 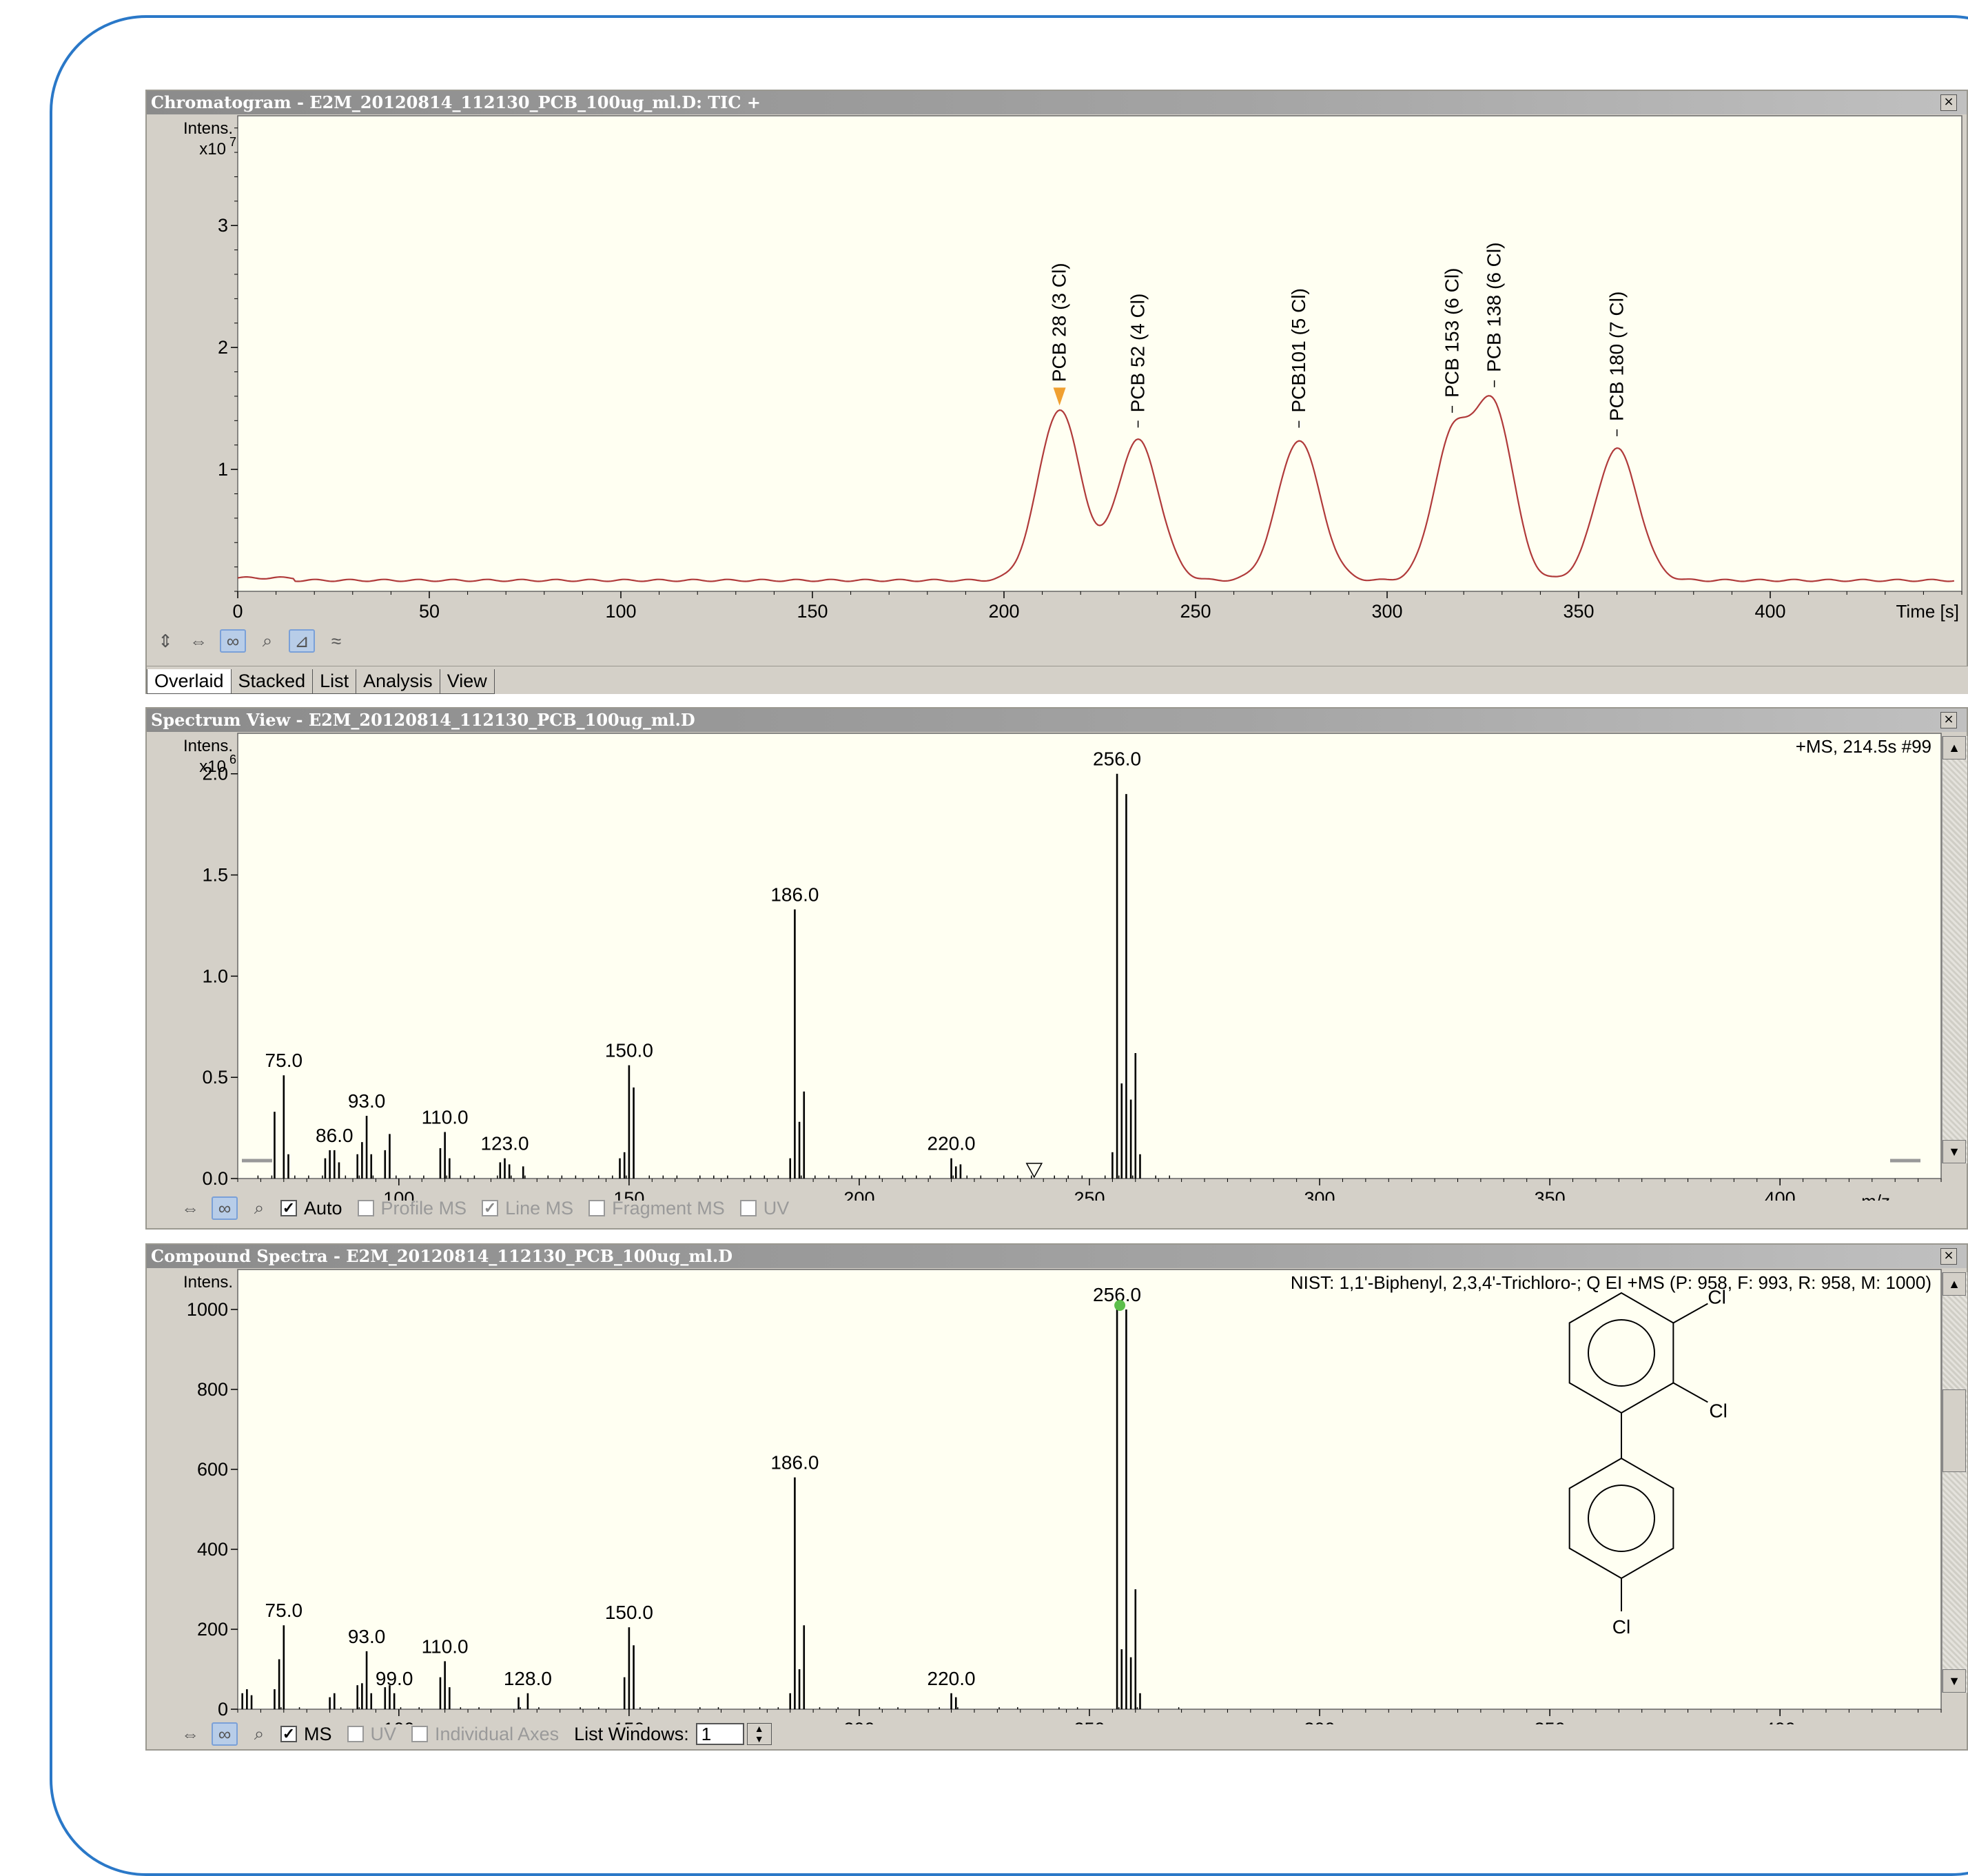 What do you see at coordinates (212, 149) in the screenshot?
I see `y-axis-exponent: x10` at bounding box center [212, 149].